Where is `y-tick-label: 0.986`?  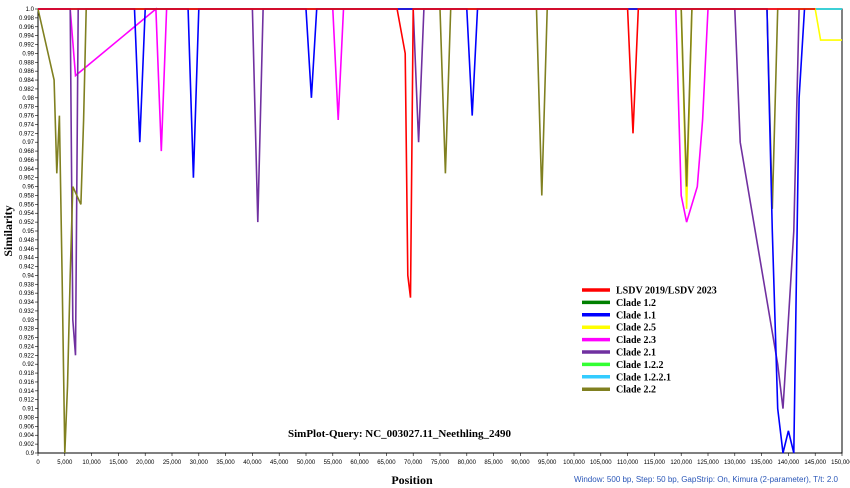
y-tick-label: 0.986 is located at coordinates (27, 72).